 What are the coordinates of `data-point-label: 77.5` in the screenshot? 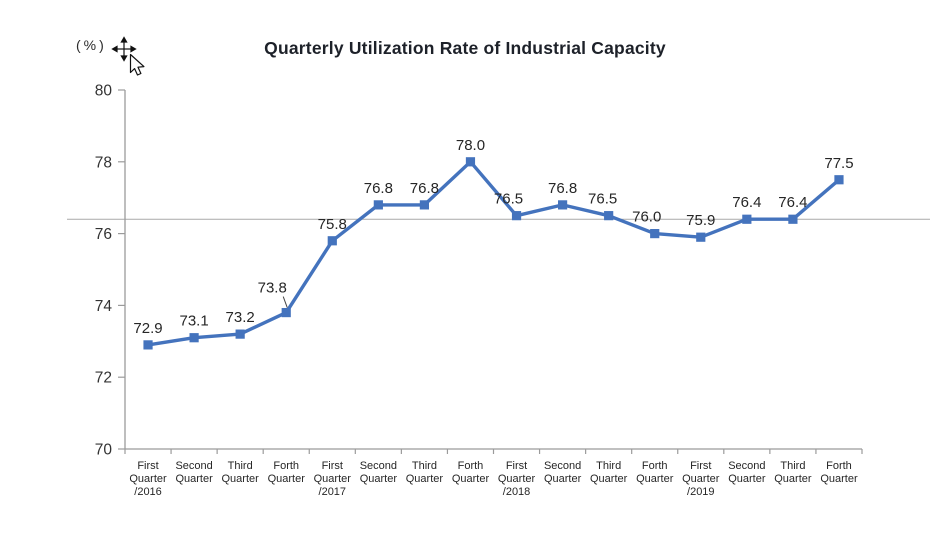 It's located at (838, 163).